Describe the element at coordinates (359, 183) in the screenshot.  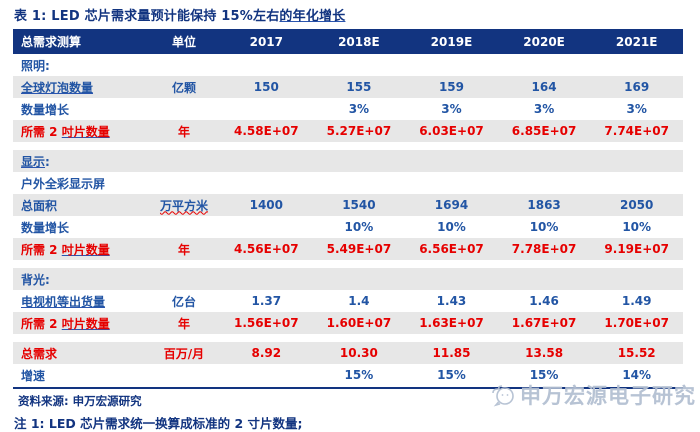
I see `outdoor-fullcolor-screens-value-2018e` at that location.